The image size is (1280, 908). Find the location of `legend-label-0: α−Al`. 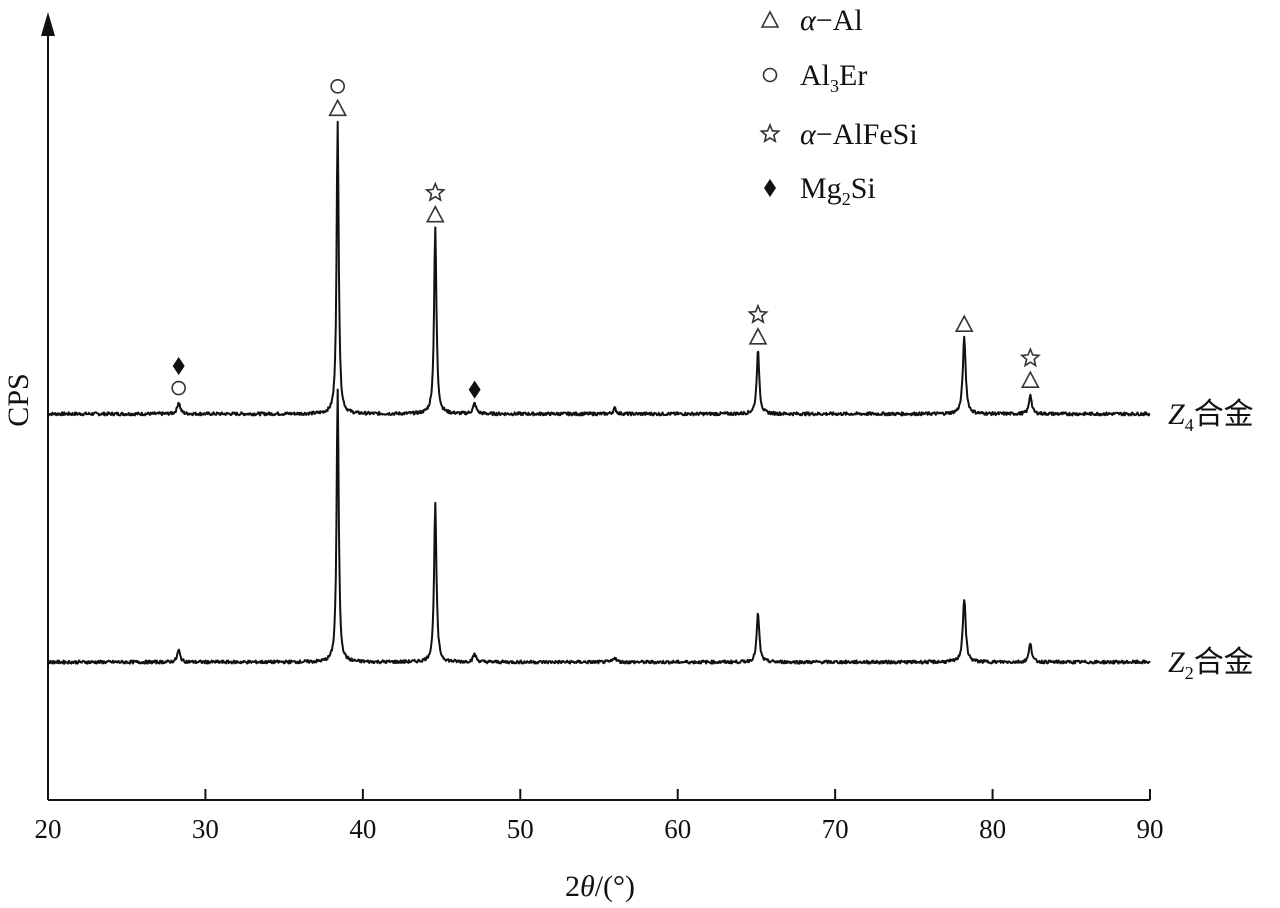

legend-label-0: α−Al is located at coordinates (831, 20).